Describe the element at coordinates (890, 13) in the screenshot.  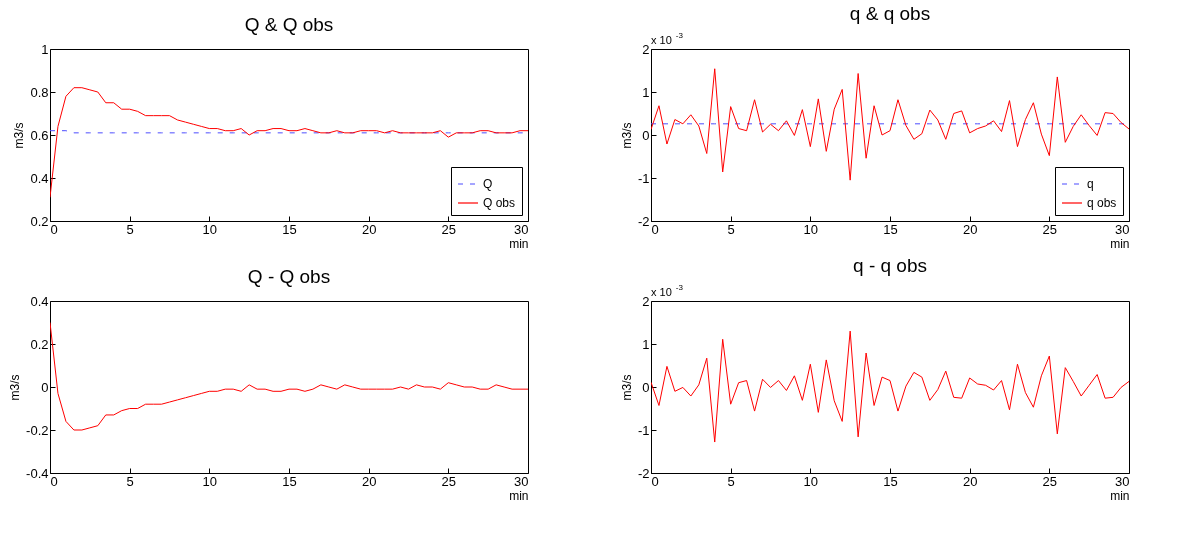
I see `chart-title: q & q obs` at that location.